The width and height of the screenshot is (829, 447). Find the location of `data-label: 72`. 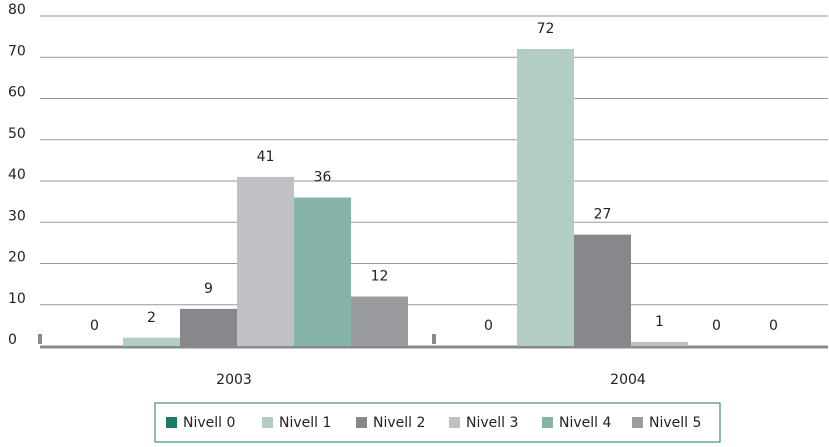

data-label: 72 is located at coordinates (546, 29).